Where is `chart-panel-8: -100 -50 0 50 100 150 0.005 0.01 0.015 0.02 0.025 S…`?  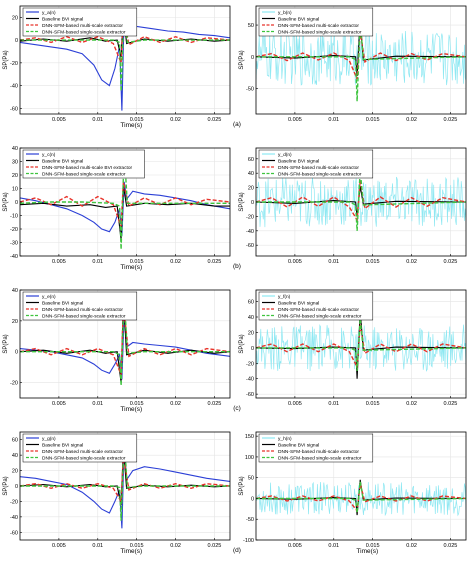
chart-panel-8: -100 -50 0 50 100 150 0.005 0.01 0.015 0.02 0.025 S… is located at coordinates (350, 493).